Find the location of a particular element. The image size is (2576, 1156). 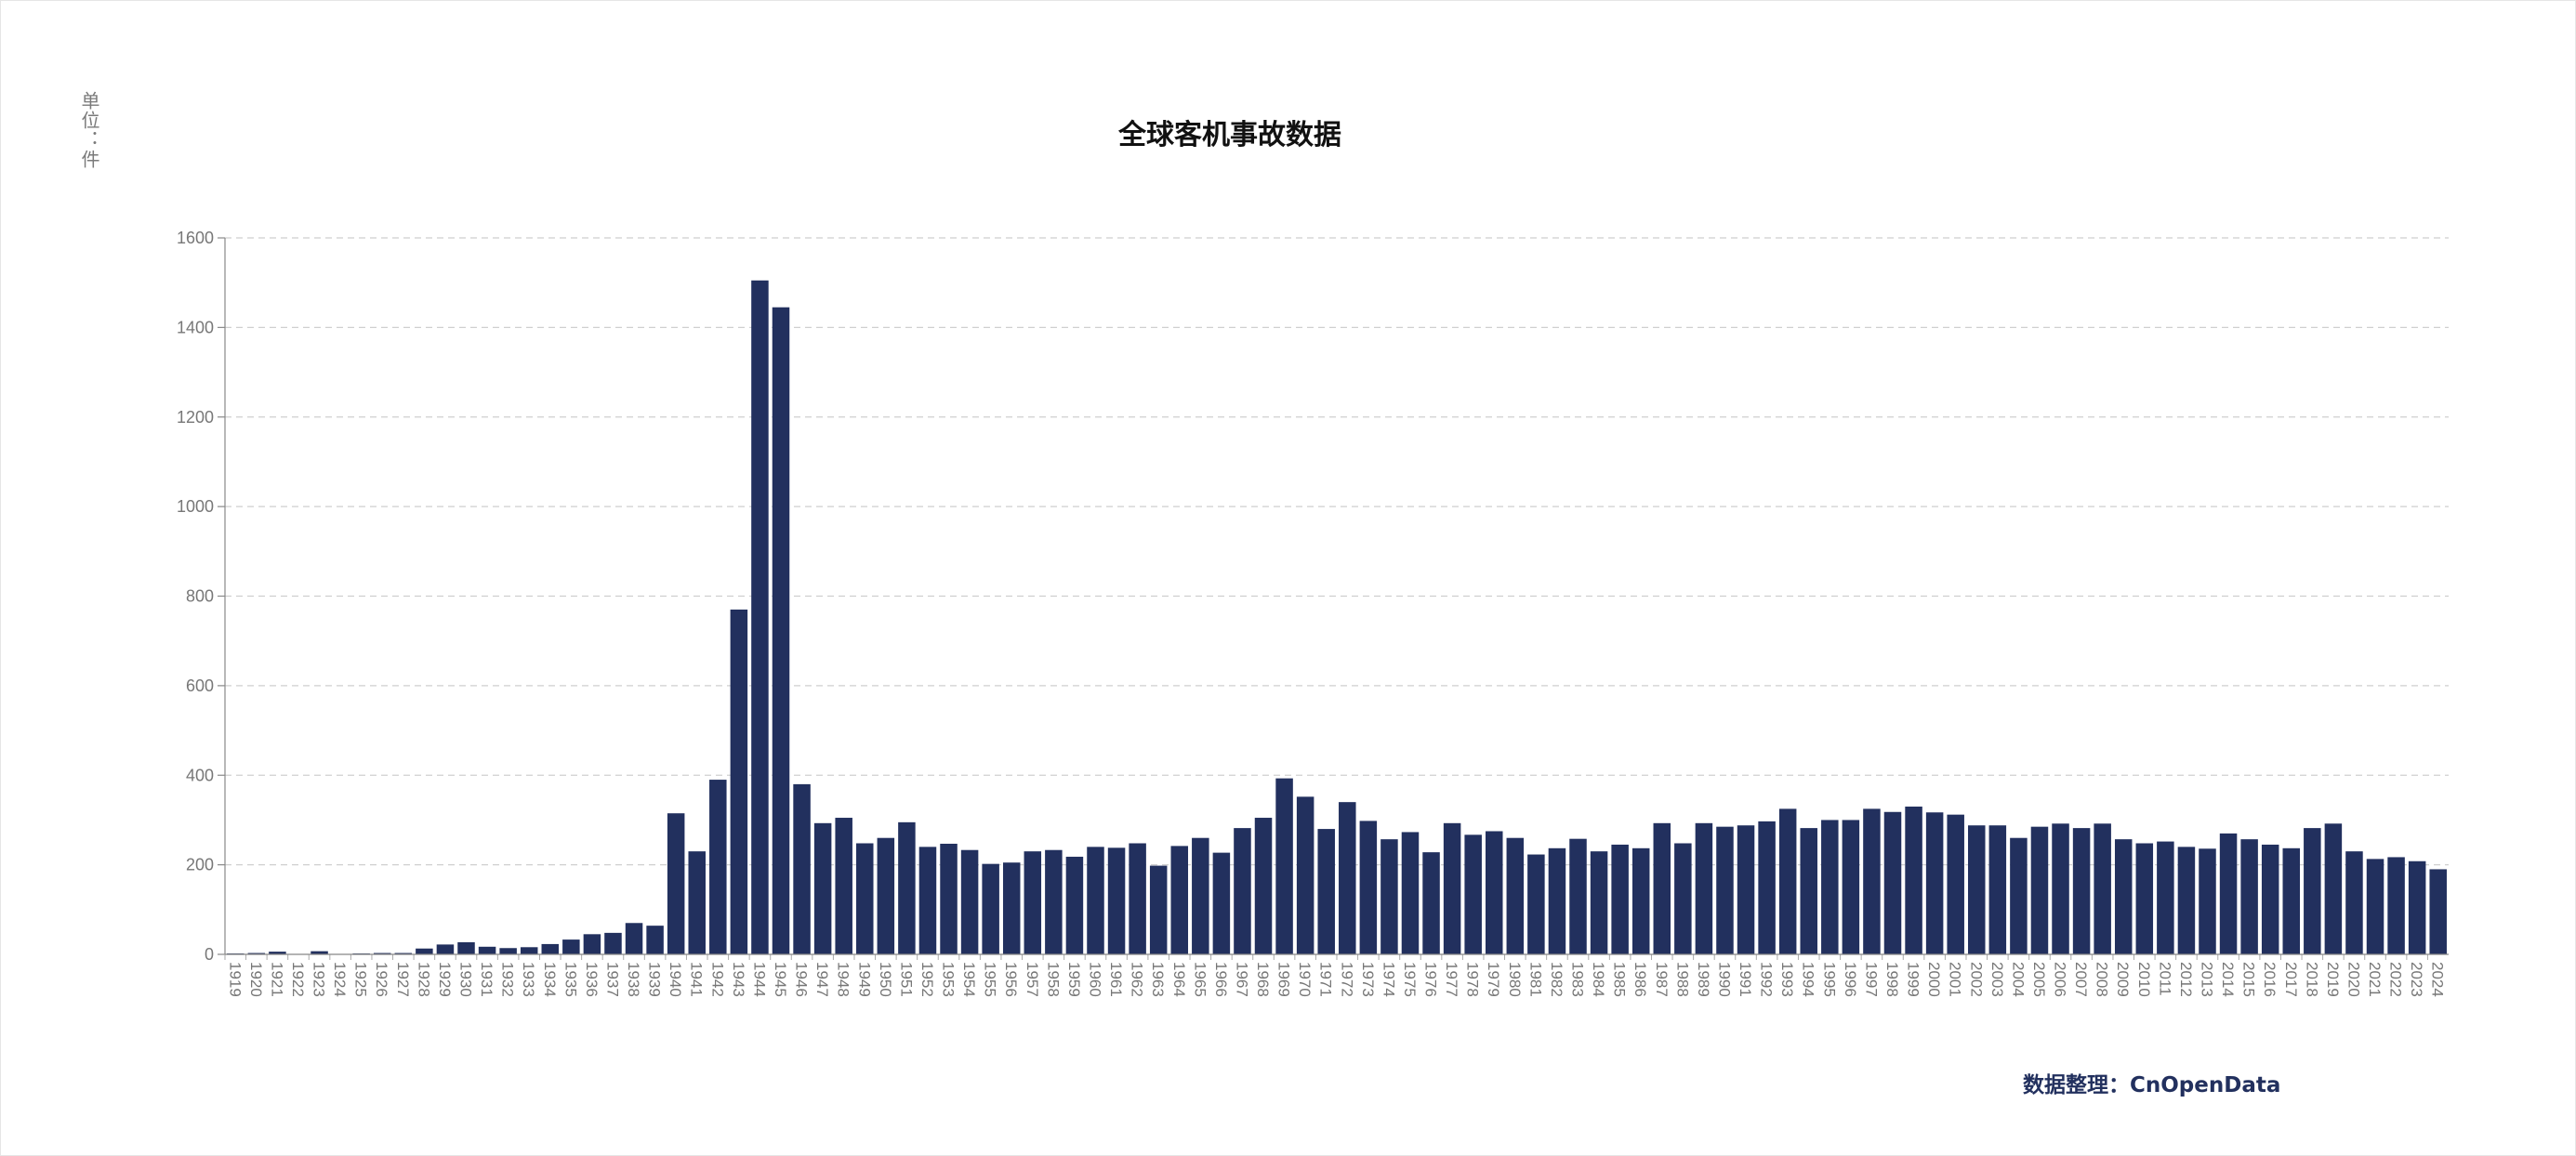

x-tick-label: 1976 is located at coordinates (1431, 980).